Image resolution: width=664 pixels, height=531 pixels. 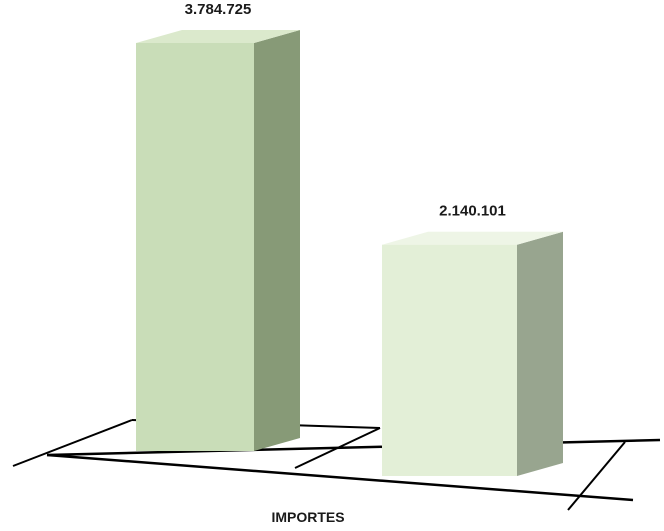 I want to click on floor-left-tick, so click(x=72, y=443).